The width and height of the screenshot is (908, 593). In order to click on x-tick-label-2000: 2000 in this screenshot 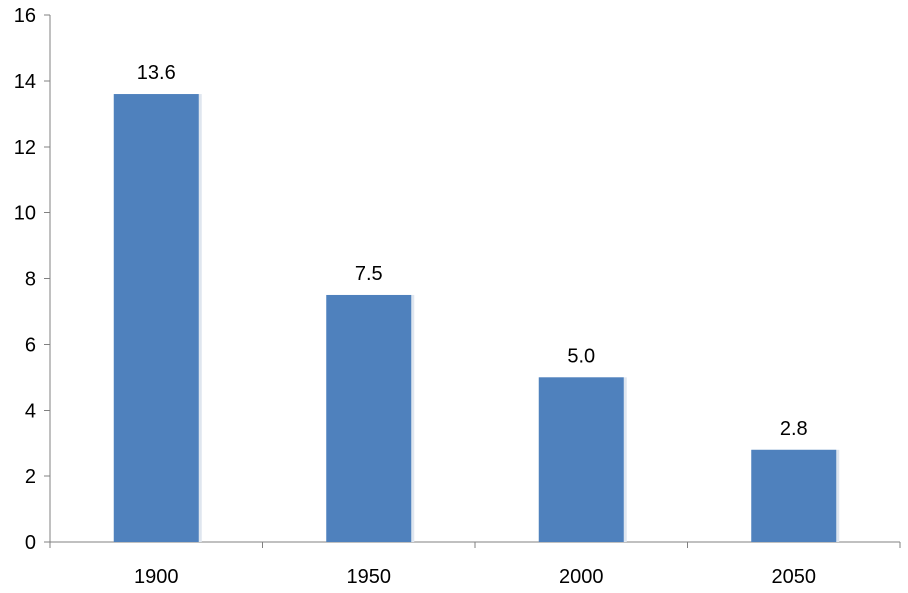, I will do `click(581, 577)`.